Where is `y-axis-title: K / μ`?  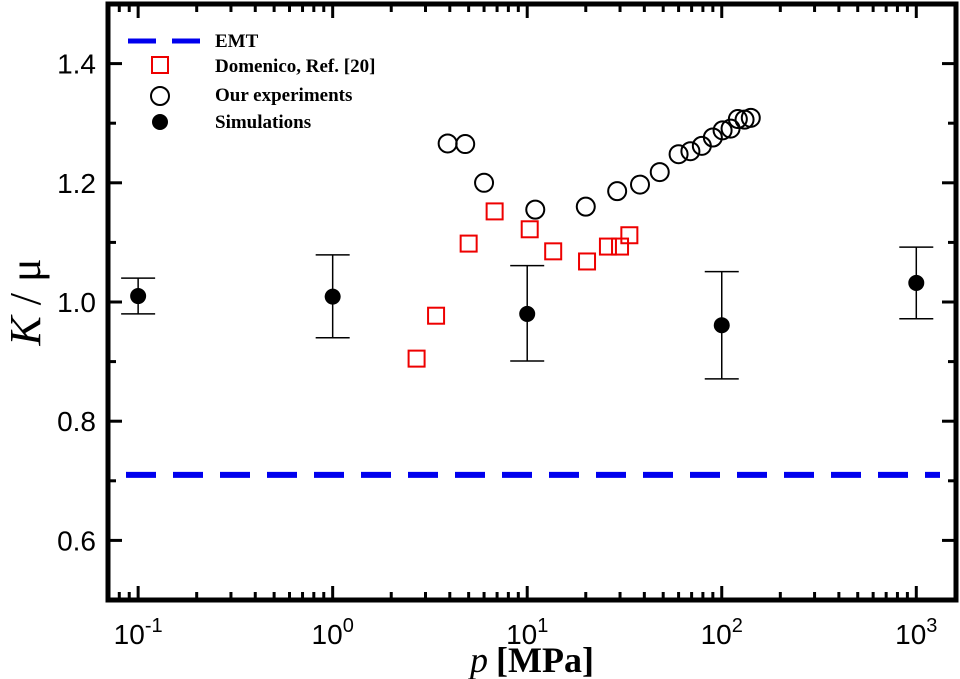 y-axis-title: K / μ is located at coordinates (25, 302).